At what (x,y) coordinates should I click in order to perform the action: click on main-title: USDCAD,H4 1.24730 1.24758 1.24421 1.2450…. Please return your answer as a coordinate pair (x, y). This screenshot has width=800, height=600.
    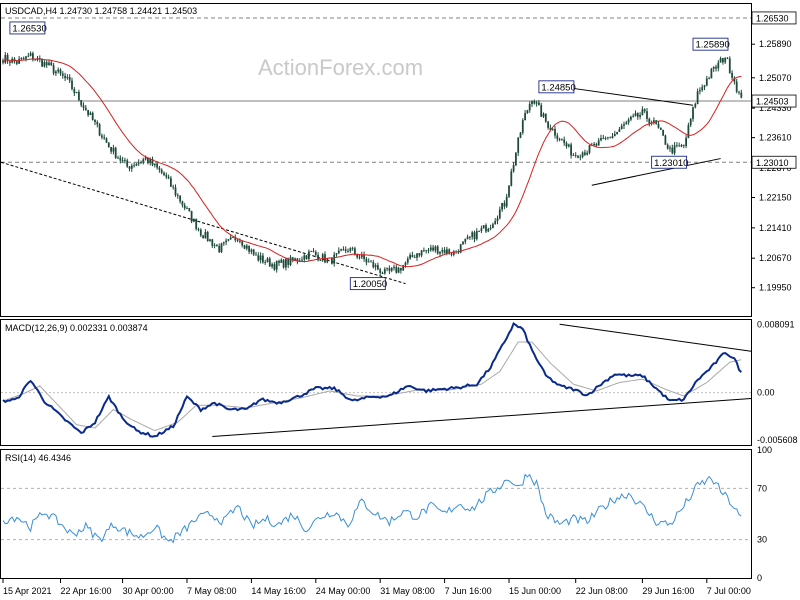
    Looking at the image, I should click on (101, 11).